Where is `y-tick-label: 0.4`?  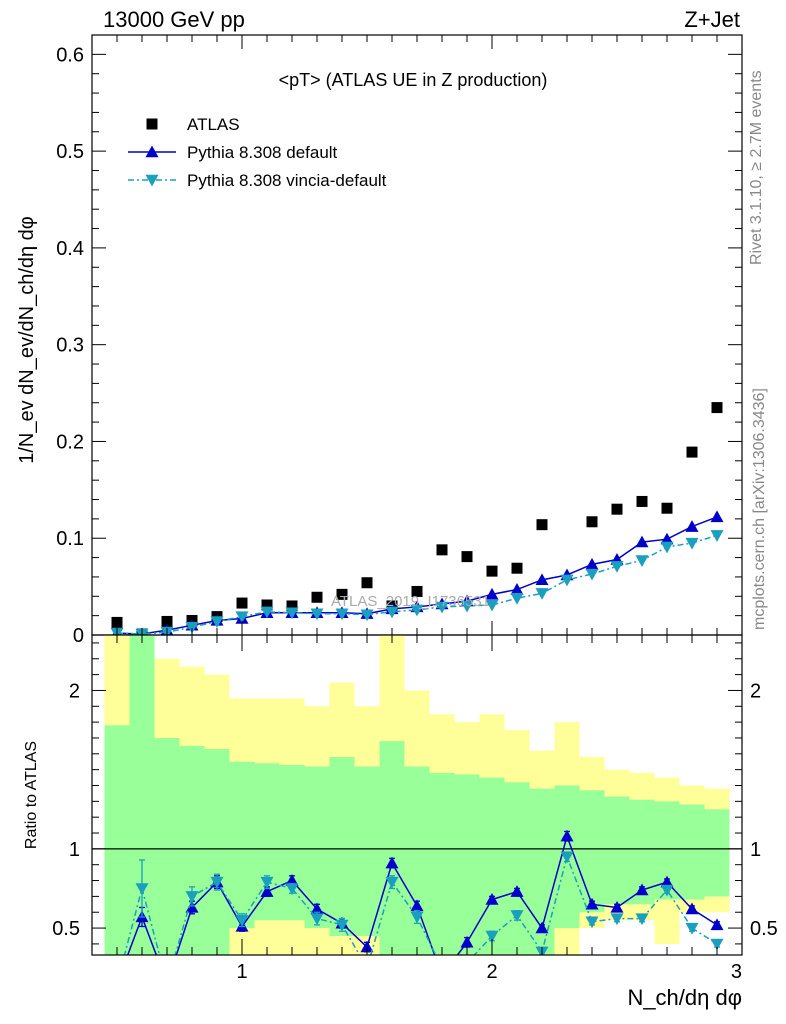 y-tick-label: 0.4 is located at coordinates (70, 249).